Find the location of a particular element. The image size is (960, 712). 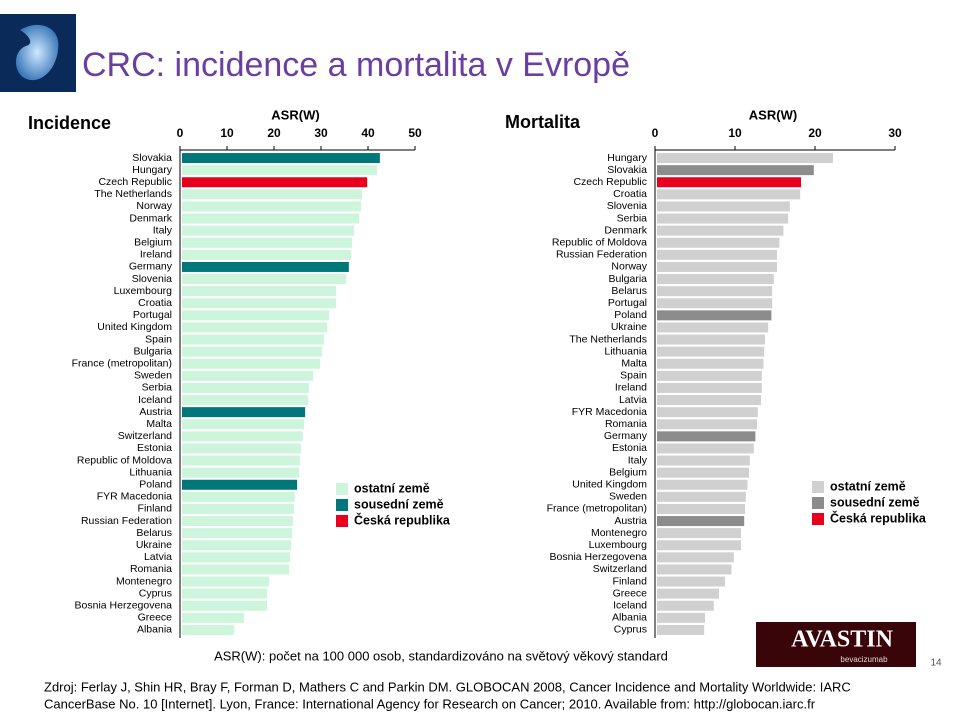

category-label: Croatia is located at coordinates (155, 303).